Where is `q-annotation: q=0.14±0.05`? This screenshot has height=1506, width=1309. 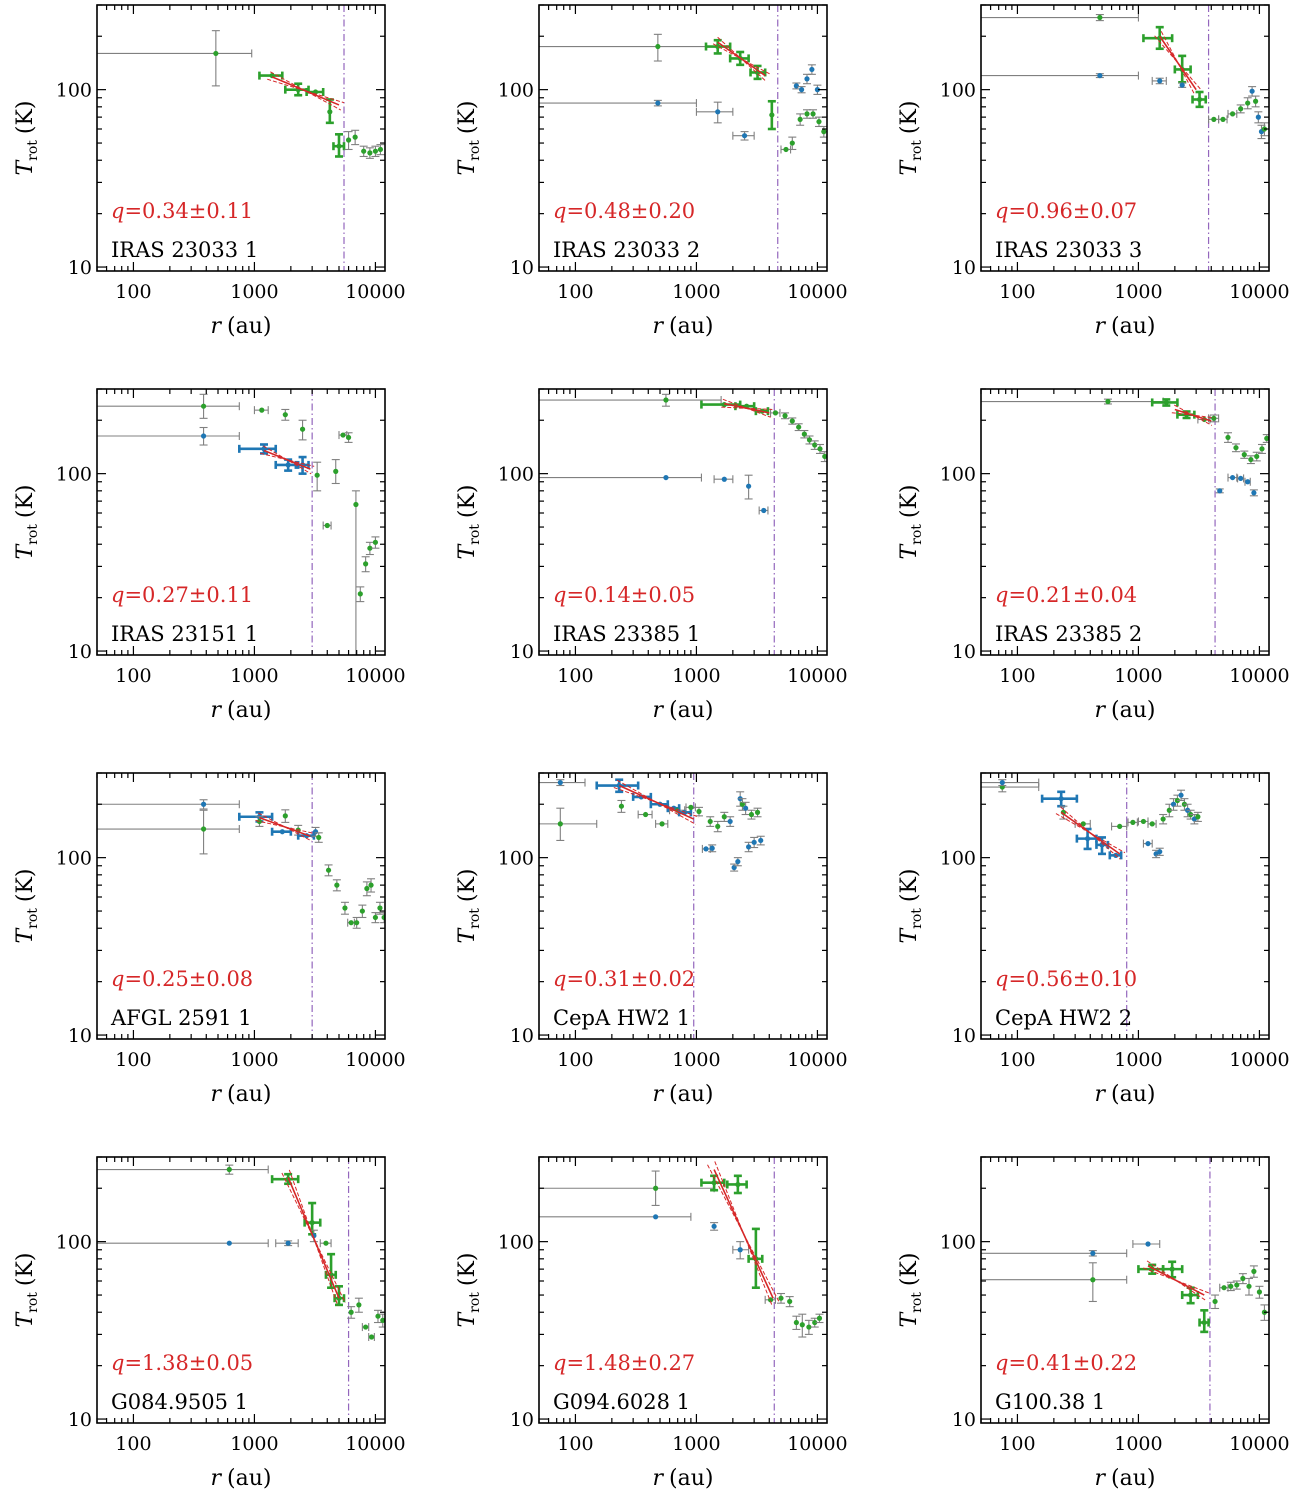
q-annotation: q=0.14±0.05 is located at coordinates (624, 595).